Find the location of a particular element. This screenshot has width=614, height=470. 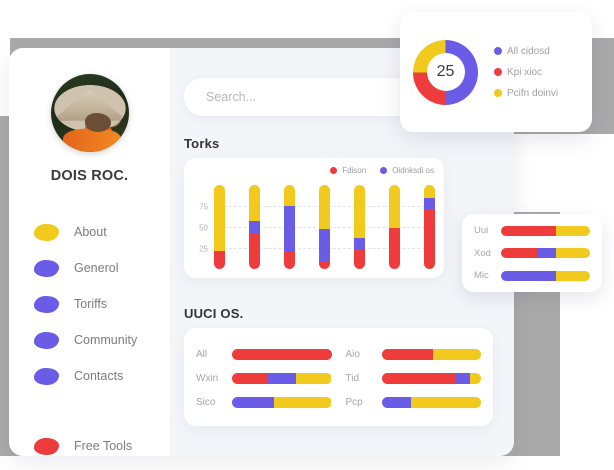

sidebar-menu: About Generol Toriffs Community Contacts is located at coordinates (89, 335).